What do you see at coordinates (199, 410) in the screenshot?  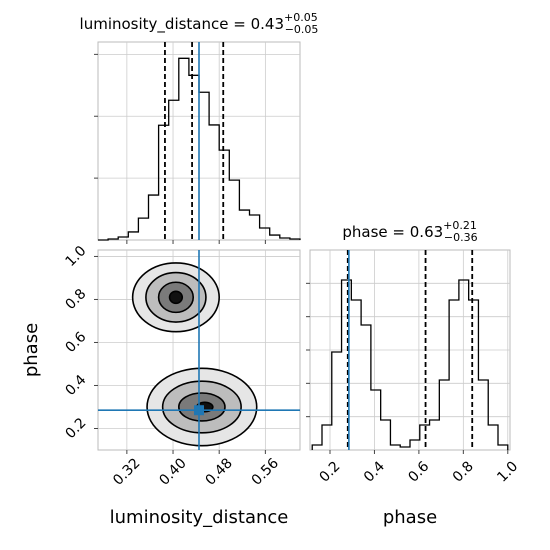 I see `truth-marker` at bounding box center [199, 410].